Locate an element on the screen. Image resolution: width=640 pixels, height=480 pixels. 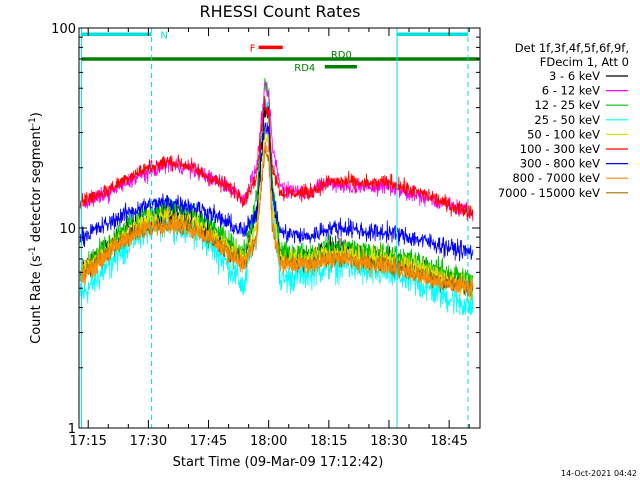
x-tick-label: 17:30 is located at coordinates (148, 441).